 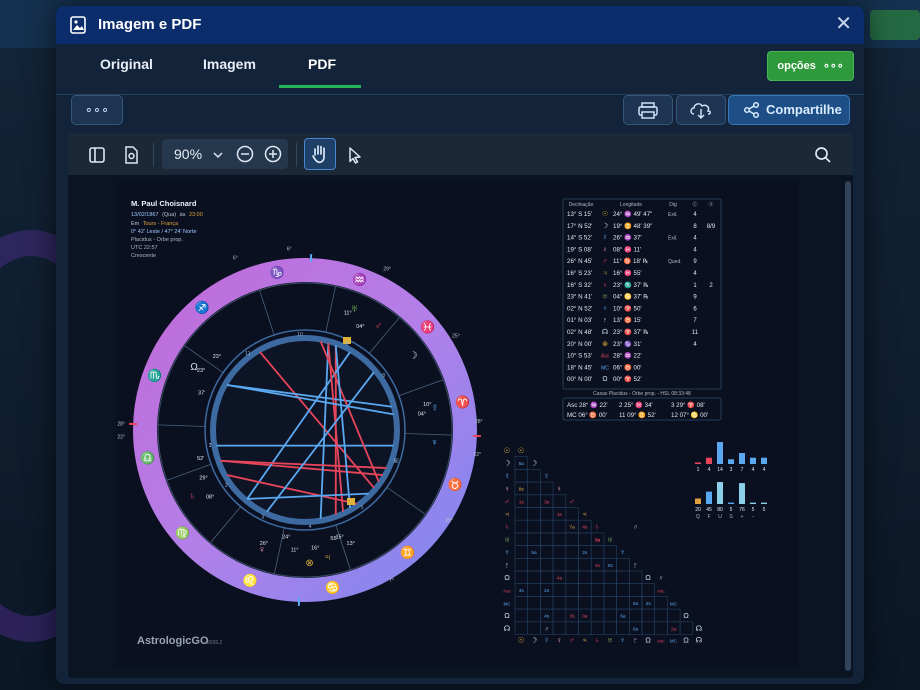 What do you see at coordinates (673, 205) in the screenshot?
I see `table-header: Dig` at bounding box center [673, 205].